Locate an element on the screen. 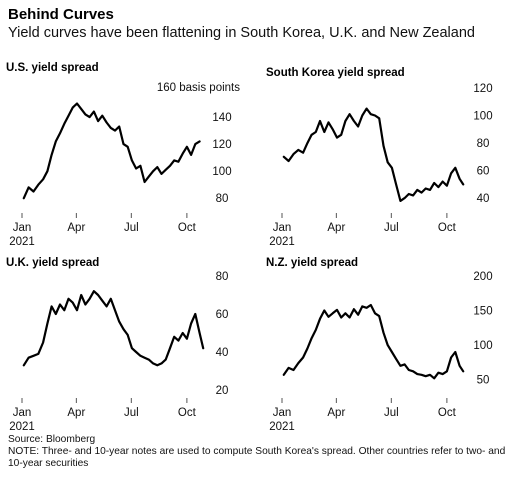  panel-title: N.Z. yield spread is located at coordinates (312, 263).